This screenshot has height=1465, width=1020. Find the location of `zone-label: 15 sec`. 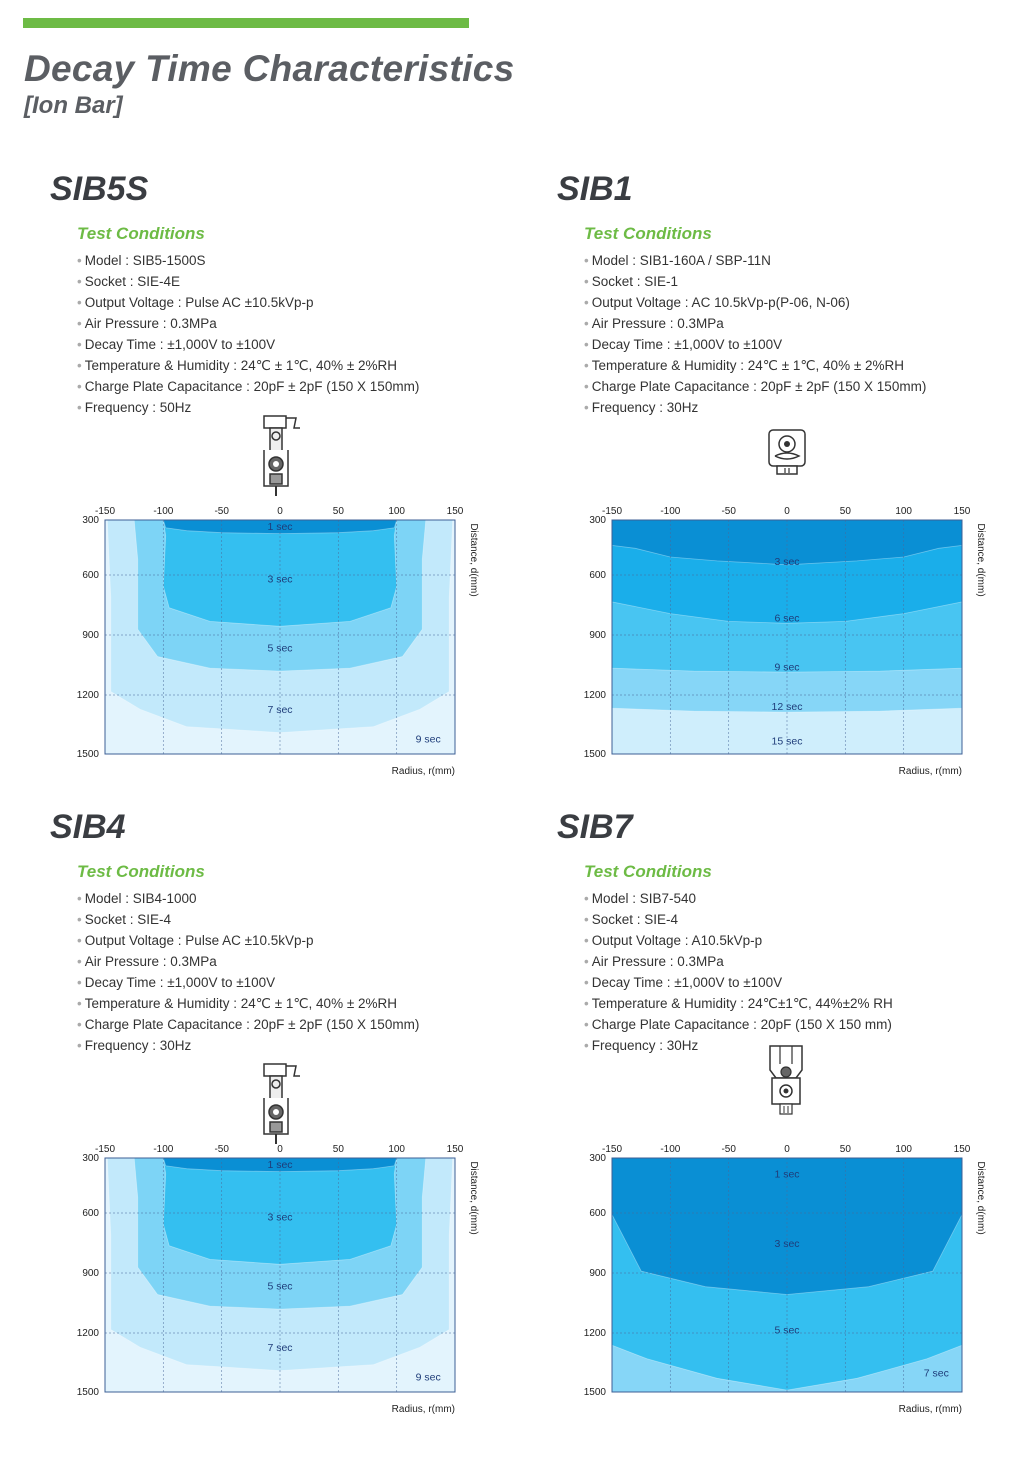

zone-label: 15 sec is located at coordinates (787, 741).